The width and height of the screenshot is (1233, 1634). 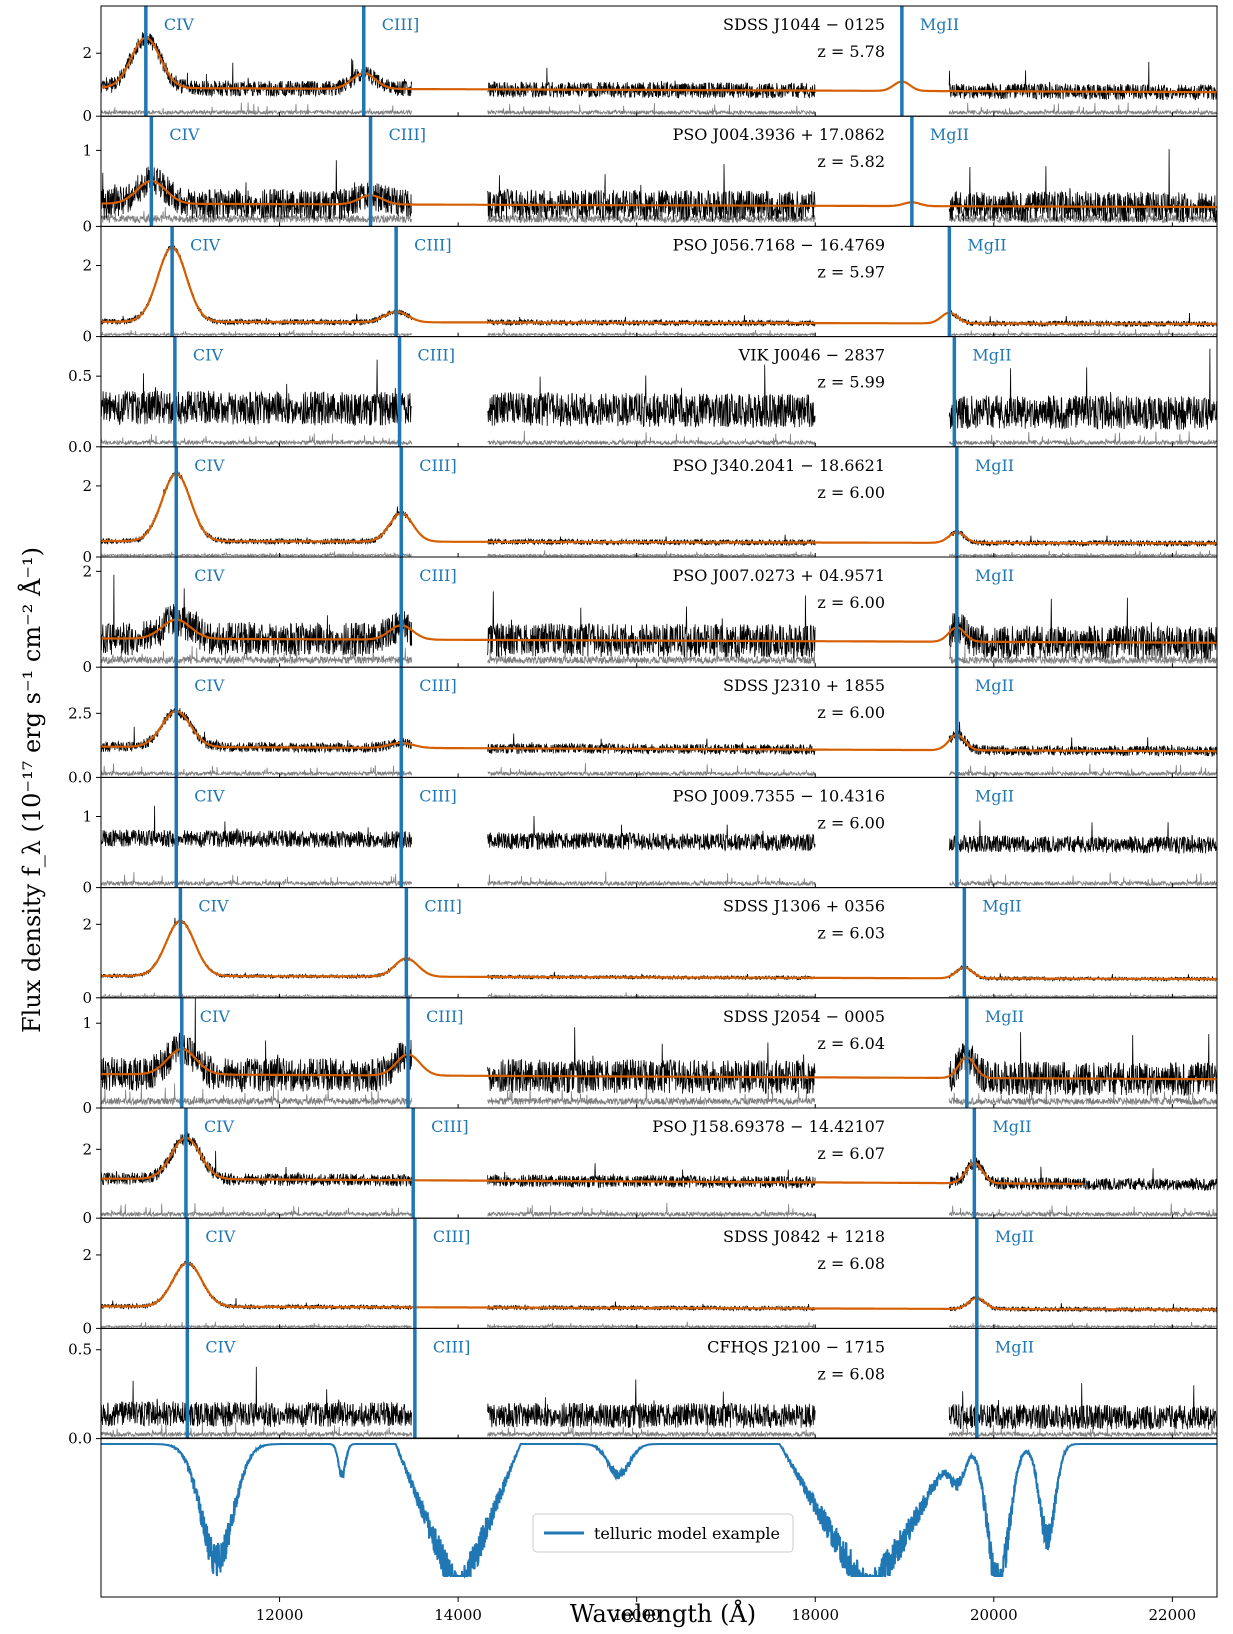 What do you see at coordinates (779, 465) in the screenshot?
I see `quasar-name: PSO J340.2041 − 18.6621` at bounding box center [779, 465].